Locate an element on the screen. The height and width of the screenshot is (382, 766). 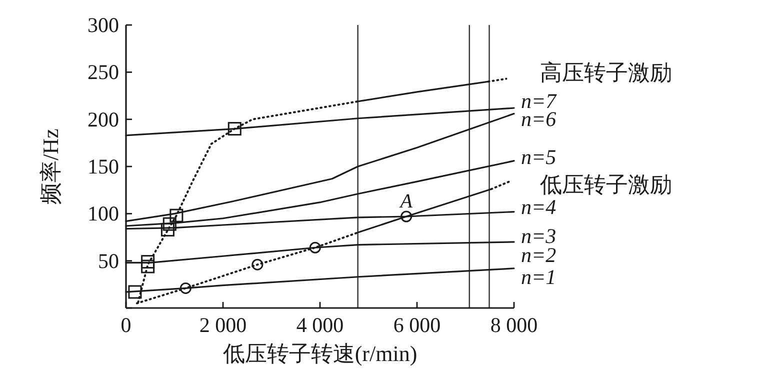
text: n=4 is located at coordinates (539, 207).